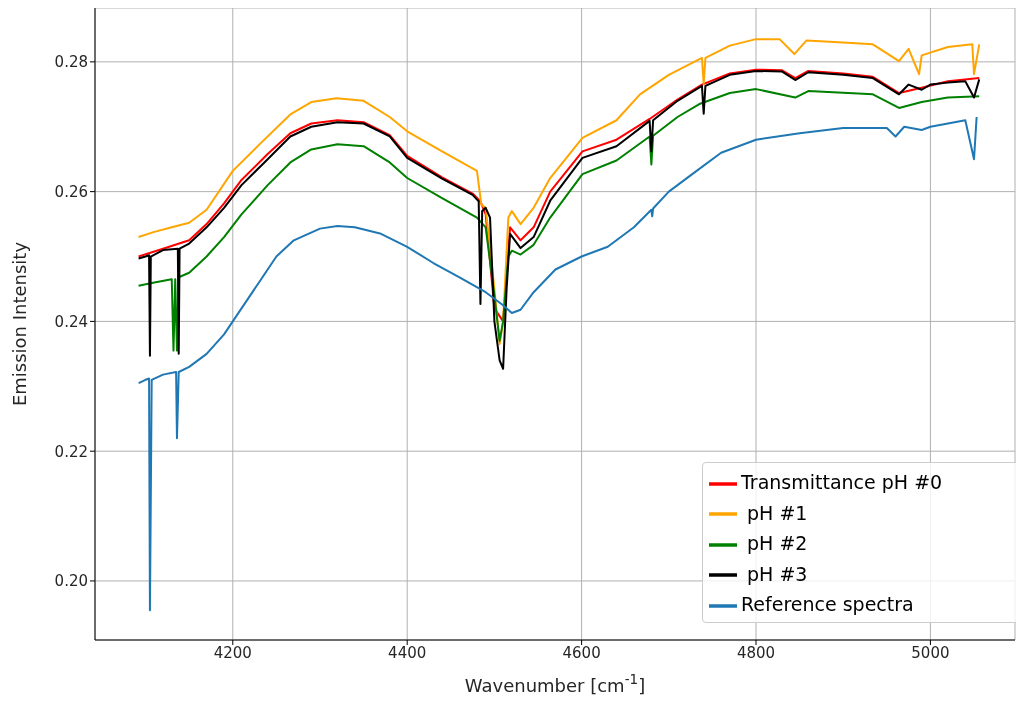 This screenshot has width=1016, height=704. I want to click on legend-label: pH #2, so click(777, 543).